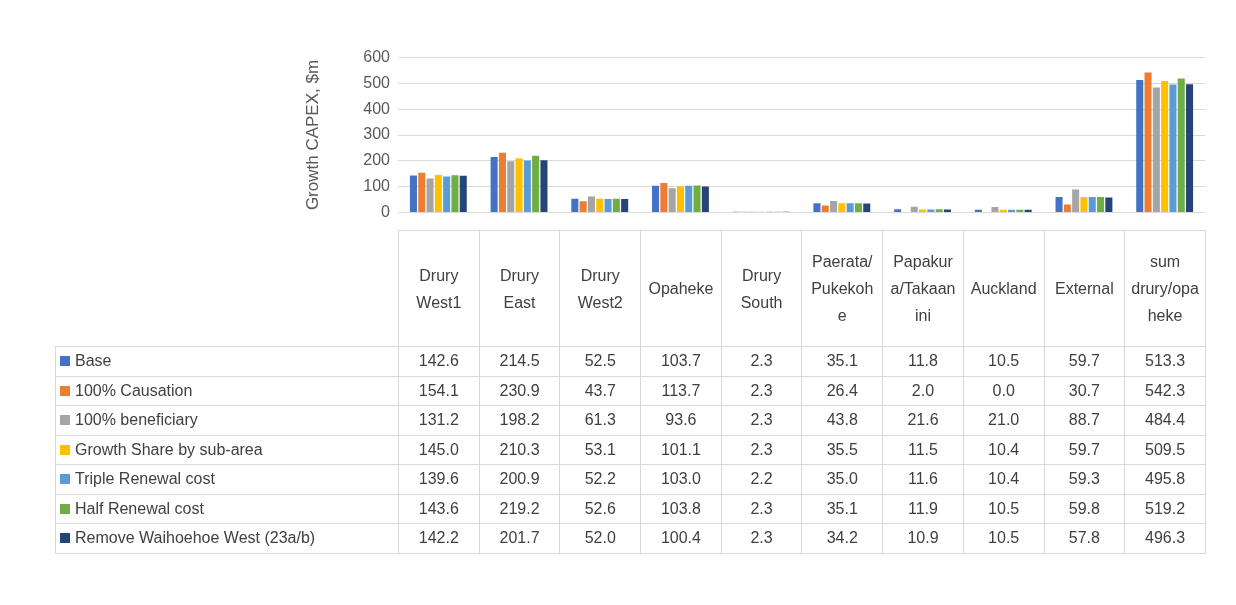 The image size is (1236, 605). What do you see at coordinates (1084, 509) in the screenshot?
I see `data-label: 59.8` at bounding box center [1084, 509].